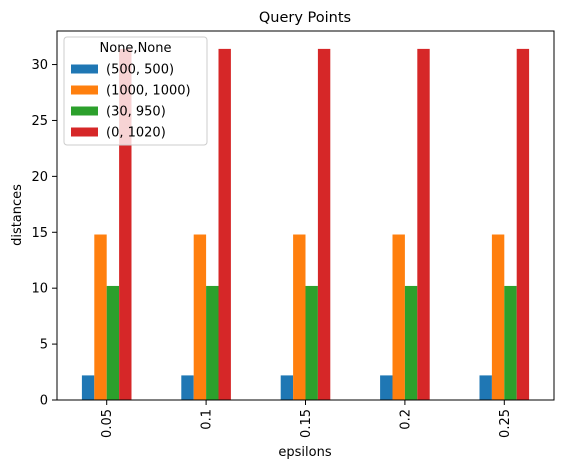  I want to click on bar-1-0.25, so click(485, 387).